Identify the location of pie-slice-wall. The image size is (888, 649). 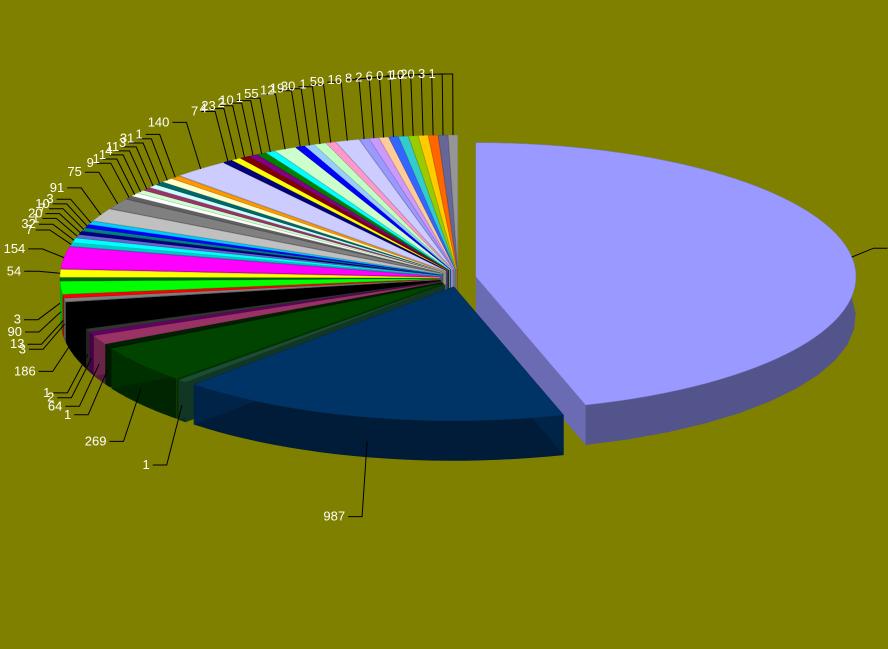
(530, 360).